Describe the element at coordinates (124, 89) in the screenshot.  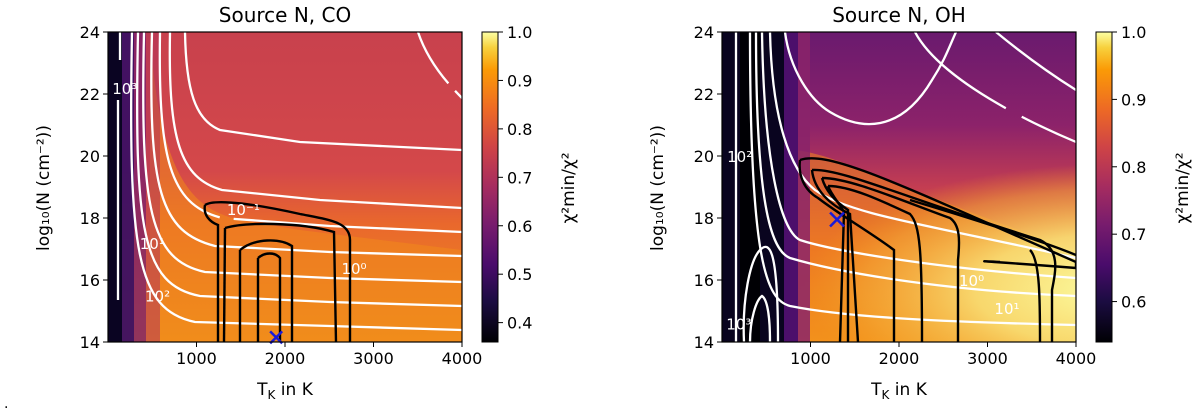
I see `co-contour-label: 10³` at that location.